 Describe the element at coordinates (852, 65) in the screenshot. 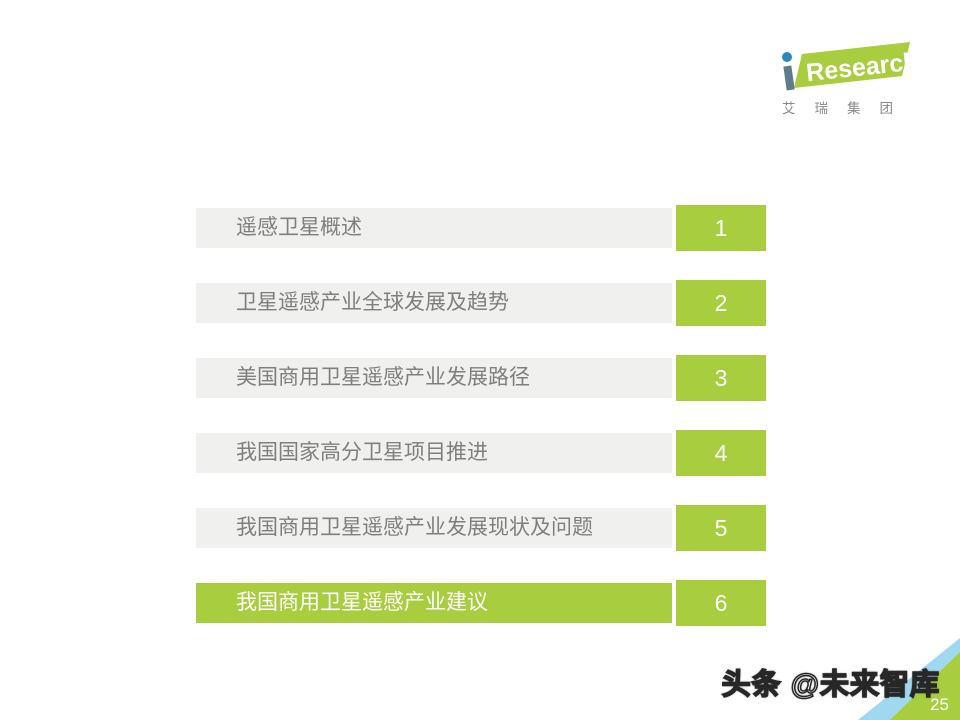

I see `logo-parallelogram` at that location.